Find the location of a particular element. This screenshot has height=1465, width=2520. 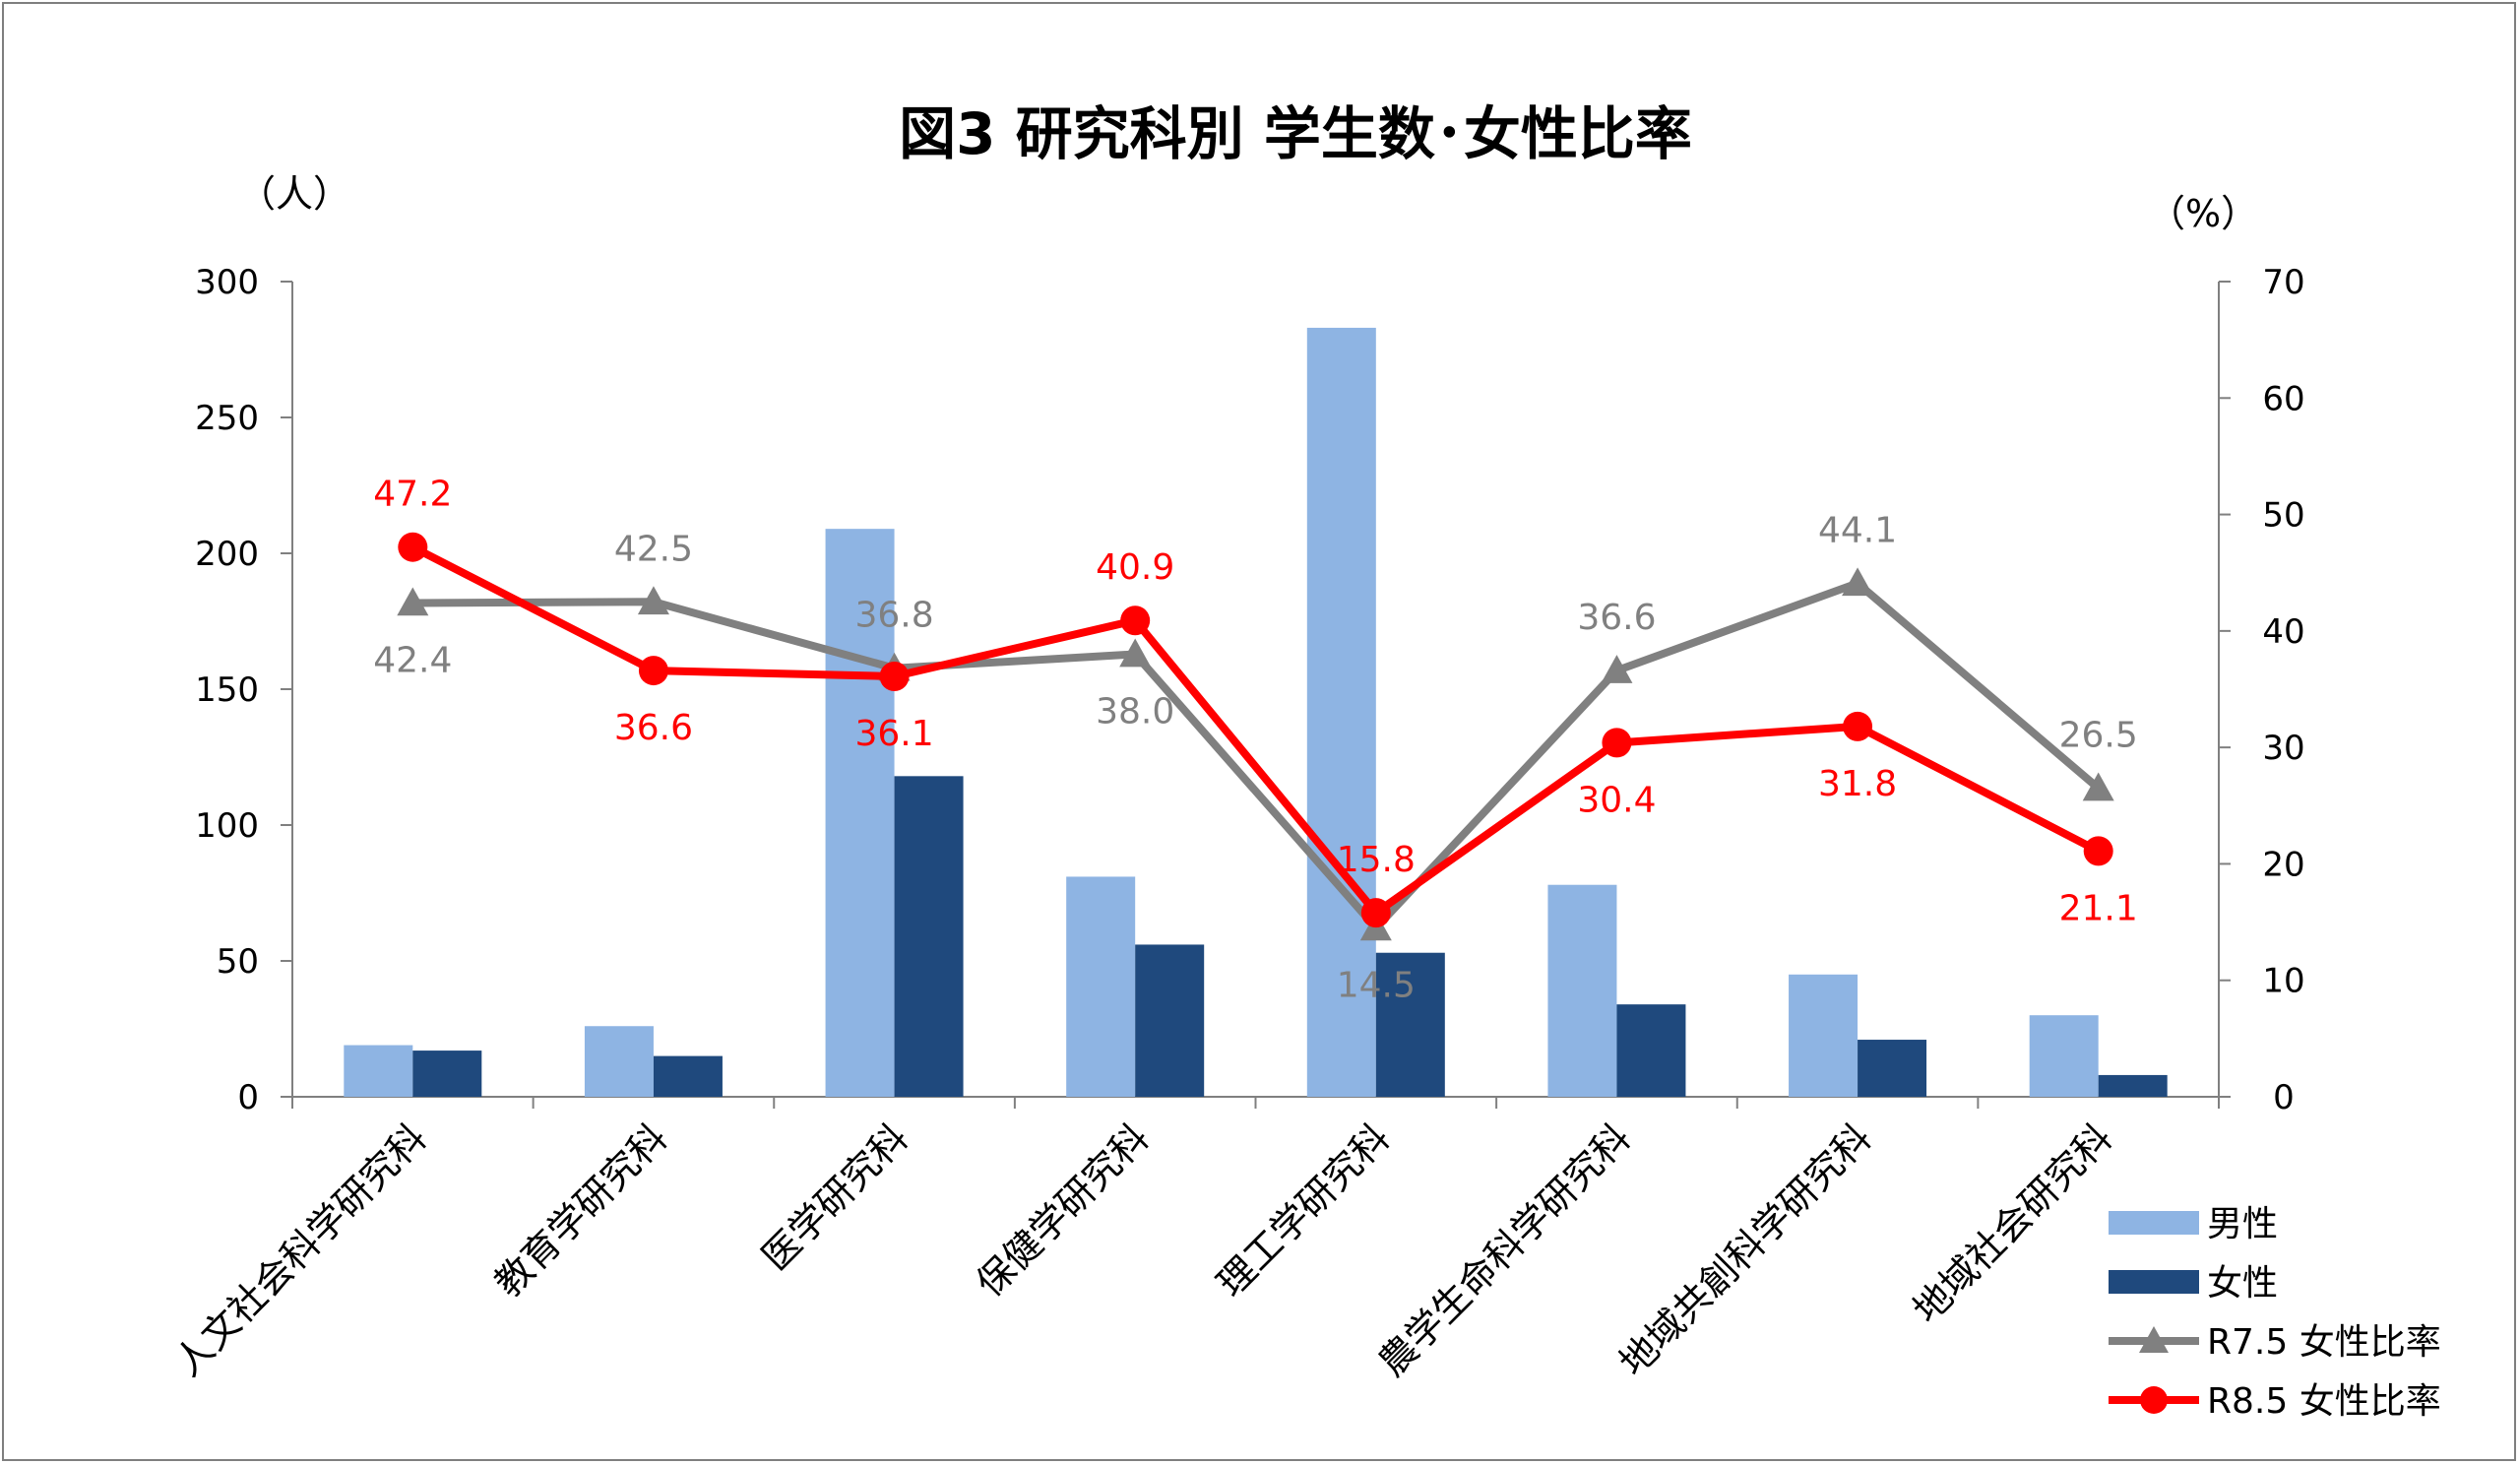

r7-data-label: 38.0 is located at coordinates (1135, 712).